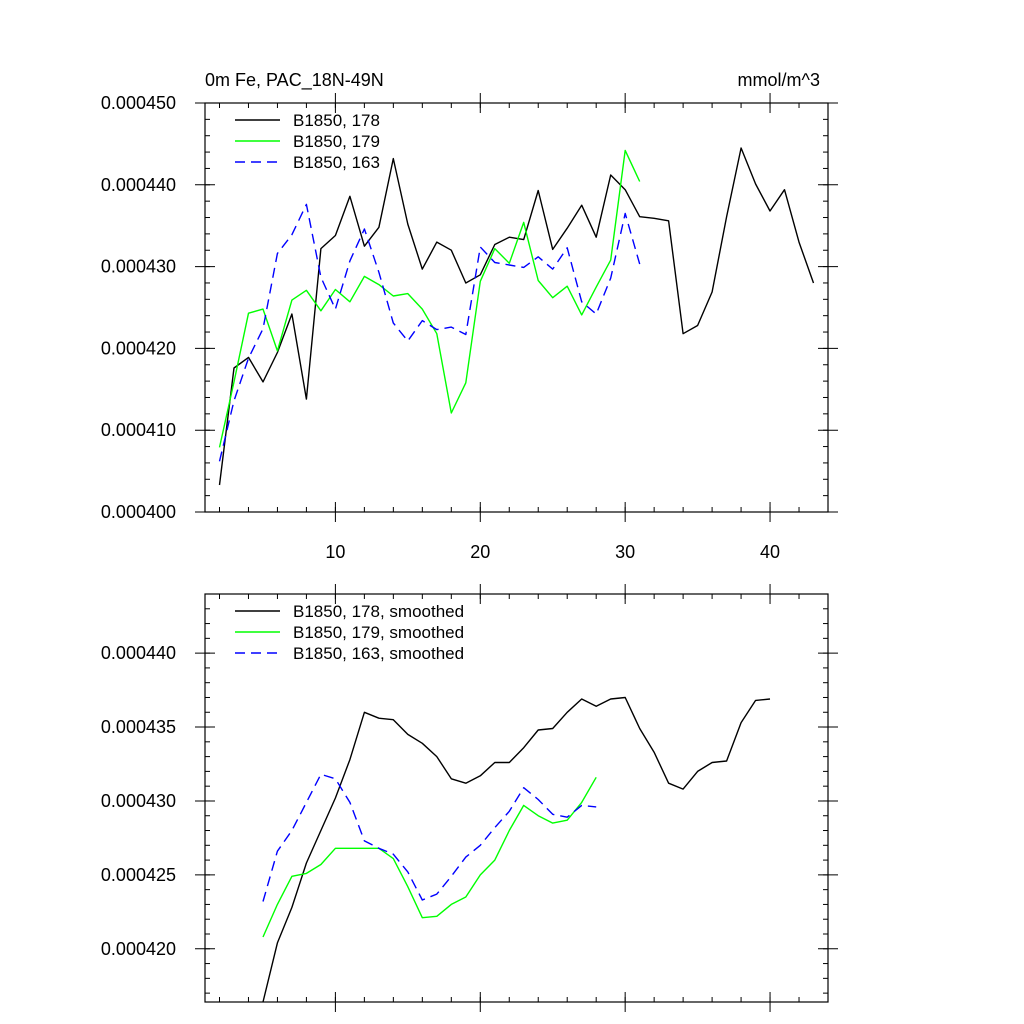 The width and height of the screenshot is (1024, 1024). Describe the element at coordinates (779, 80) in the screenshot. I see `units-label: mmol/m^3` at that location.